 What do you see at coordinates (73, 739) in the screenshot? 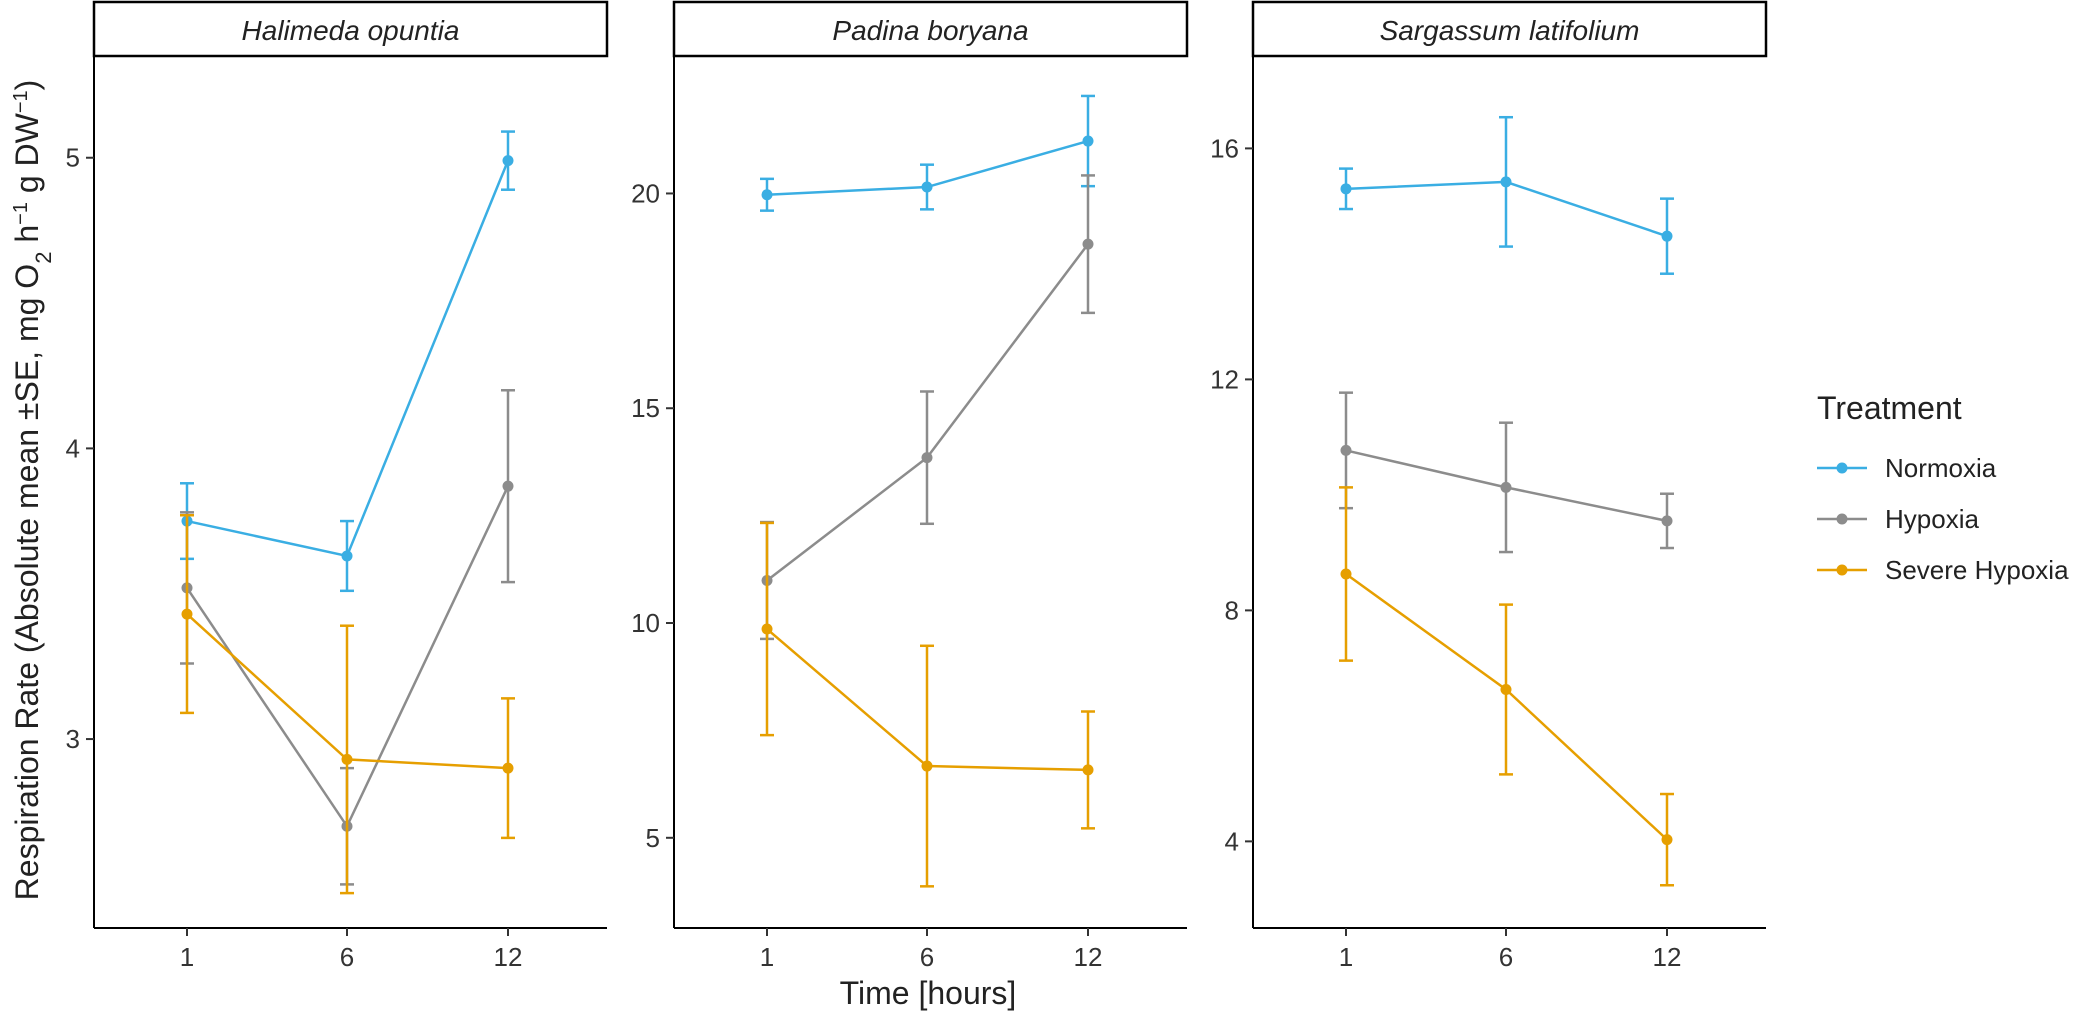
I see `y-tick-label: 3` at bounding box center [73, 739].